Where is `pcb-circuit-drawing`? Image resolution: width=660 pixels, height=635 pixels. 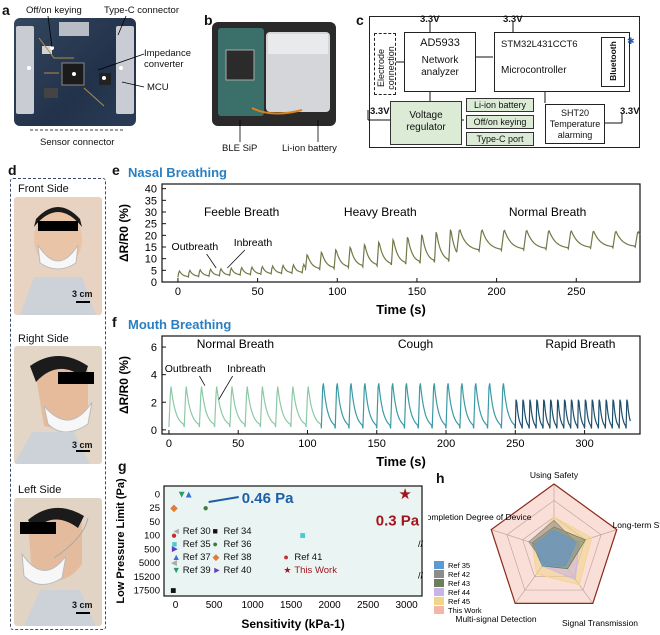 pcb-circuit-drawing is located at coordinates (75, 68).